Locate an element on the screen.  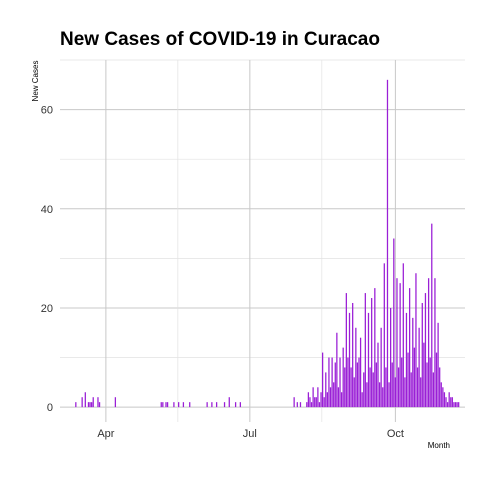
y-tick-label-40: 40 is located at coordinates (47, 210).